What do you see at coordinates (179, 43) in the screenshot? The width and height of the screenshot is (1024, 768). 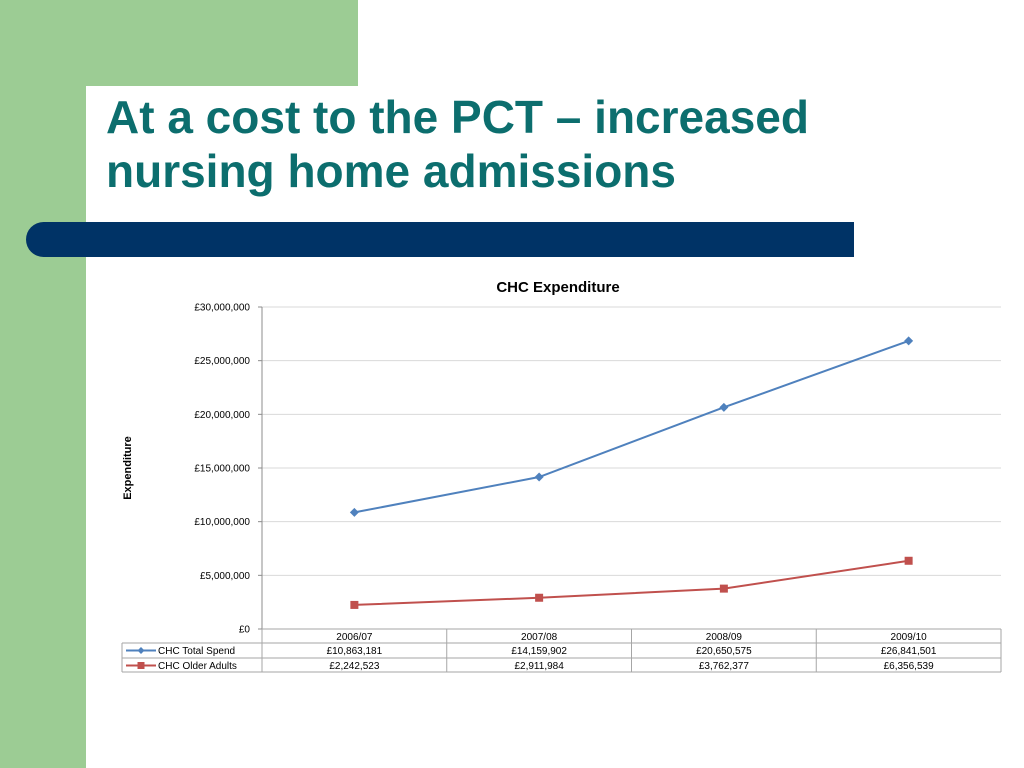 I see `green-top-block` at bounding box center [179, 43].